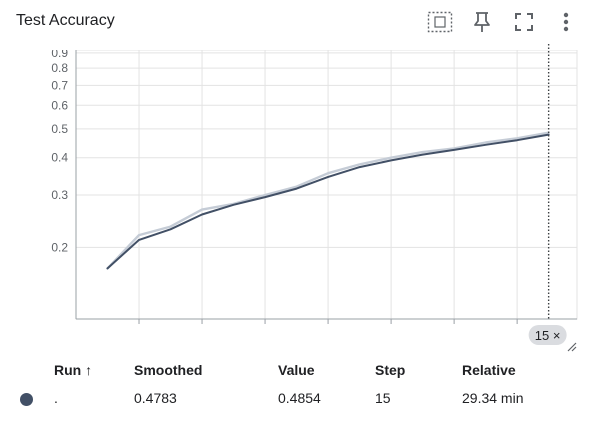  I want to click on y-tick-label: 0.9, so click(59, 53).